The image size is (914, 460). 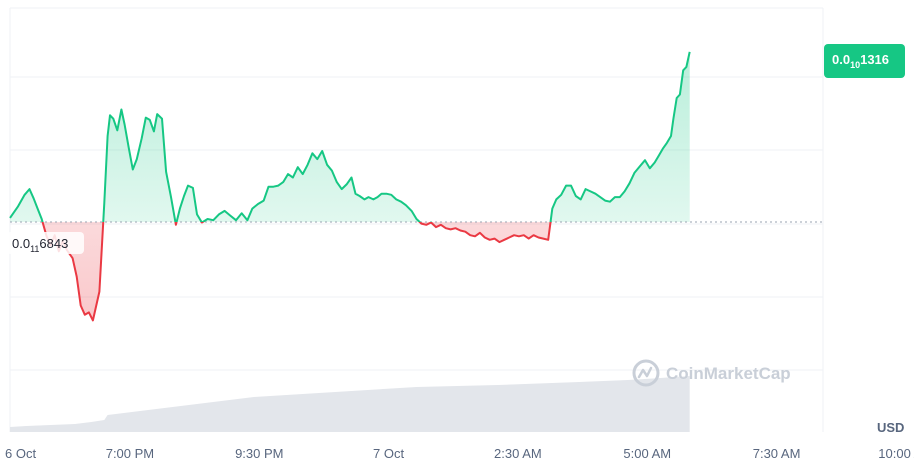 What do you see at coordinates (646, 373) in the screenshot?
I see `coinmarketcap-logo-icon` at bounding box center [646, 373].